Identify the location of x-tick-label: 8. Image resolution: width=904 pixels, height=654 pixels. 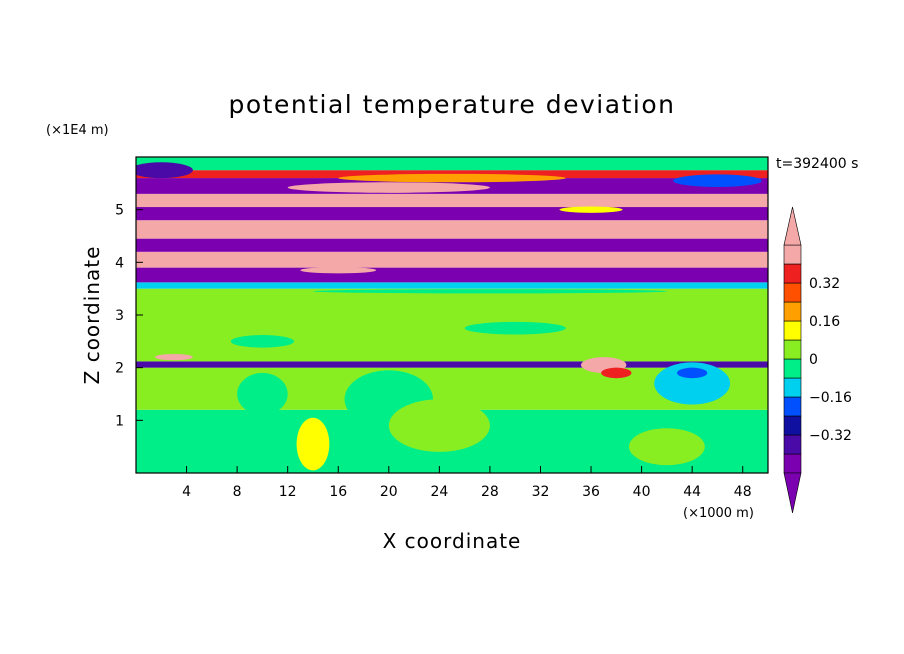
(237, 492).